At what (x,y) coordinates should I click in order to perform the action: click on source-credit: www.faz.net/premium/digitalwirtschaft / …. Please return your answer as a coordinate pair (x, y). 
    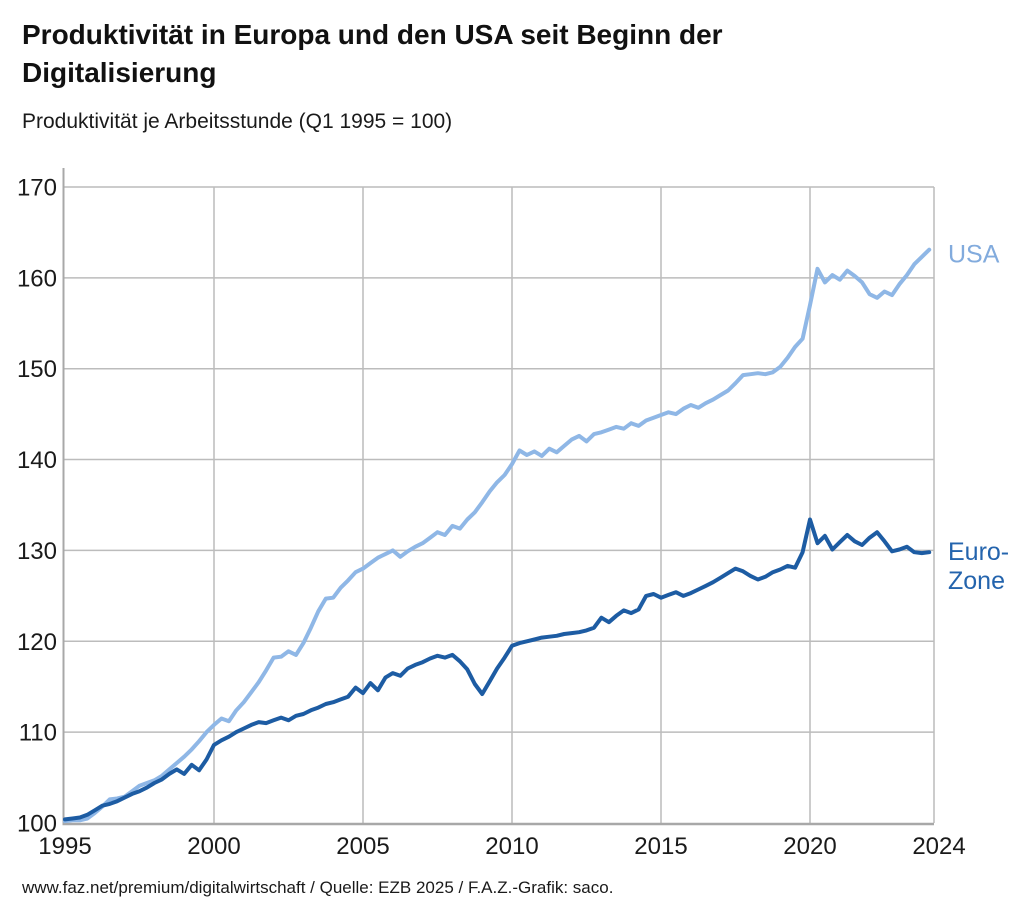
    Looking at the image, I should click on (318, 887).